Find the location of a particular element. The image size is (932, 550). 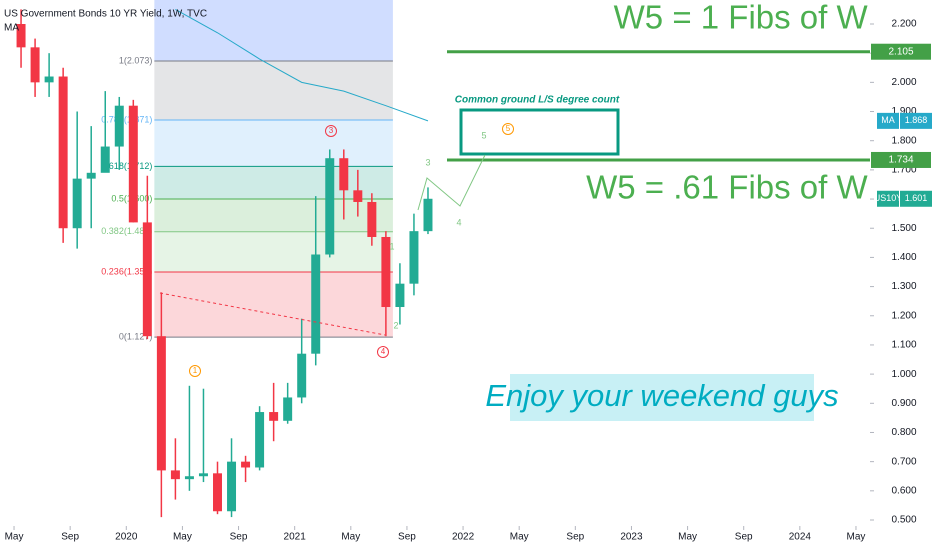

series-tag-name: MA is located at coordinates (888, 120).